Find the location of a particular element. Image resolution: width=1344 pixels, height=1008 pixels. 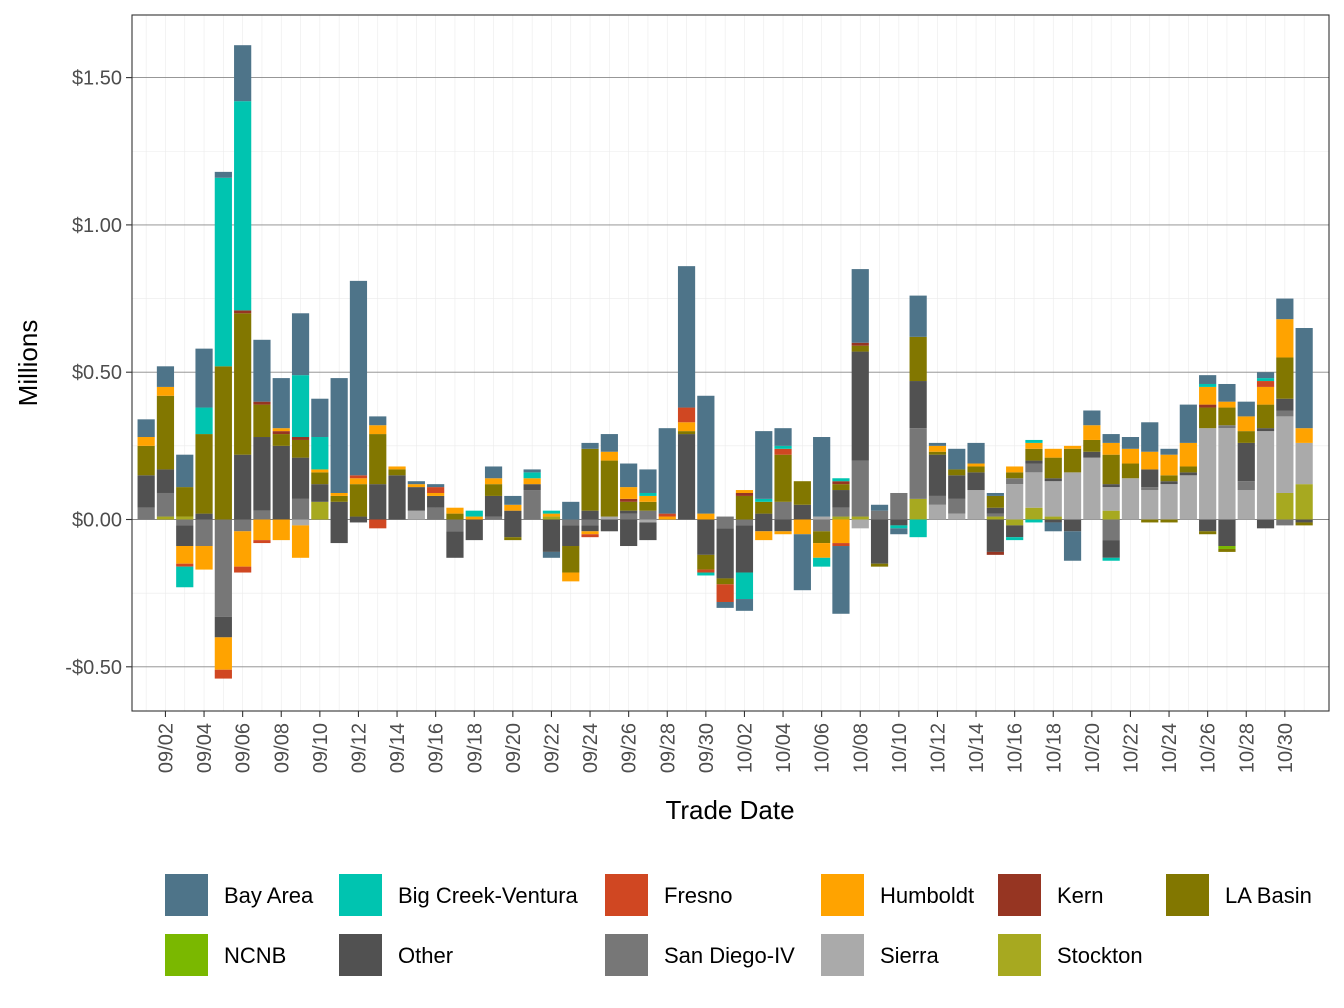

legend-label: Sierra is located at coordinates (909, 955).